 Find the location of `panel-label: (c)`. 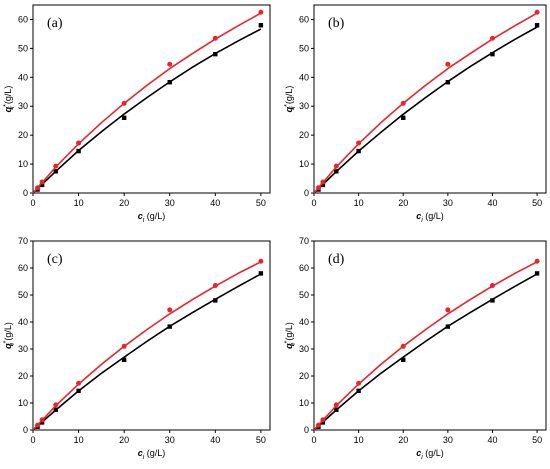

panel-label: (c) is located at coordinates (55, 259).